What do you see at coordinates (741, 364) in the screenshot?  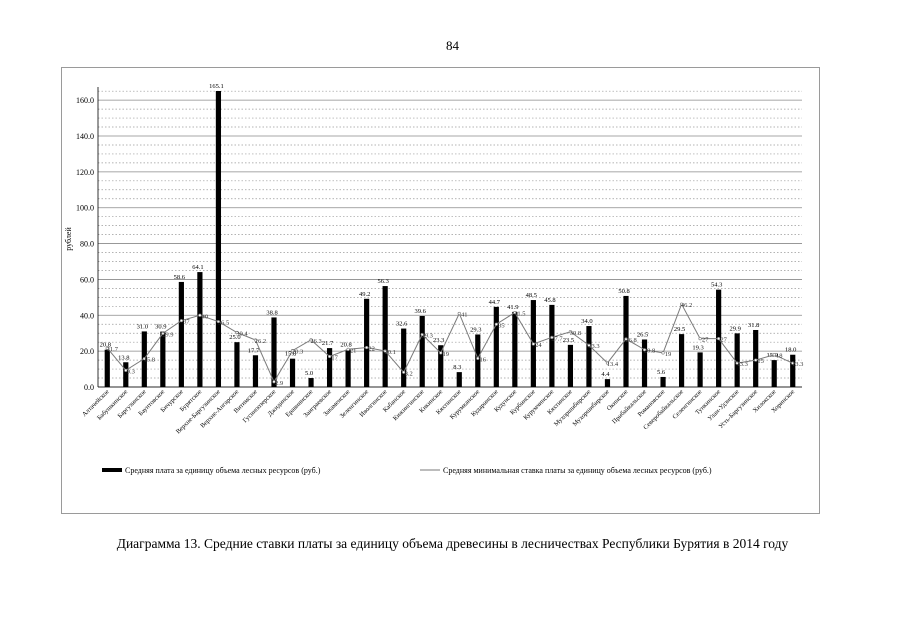 I see `line-data-label: 13.3` at bounding box center [741, 364].